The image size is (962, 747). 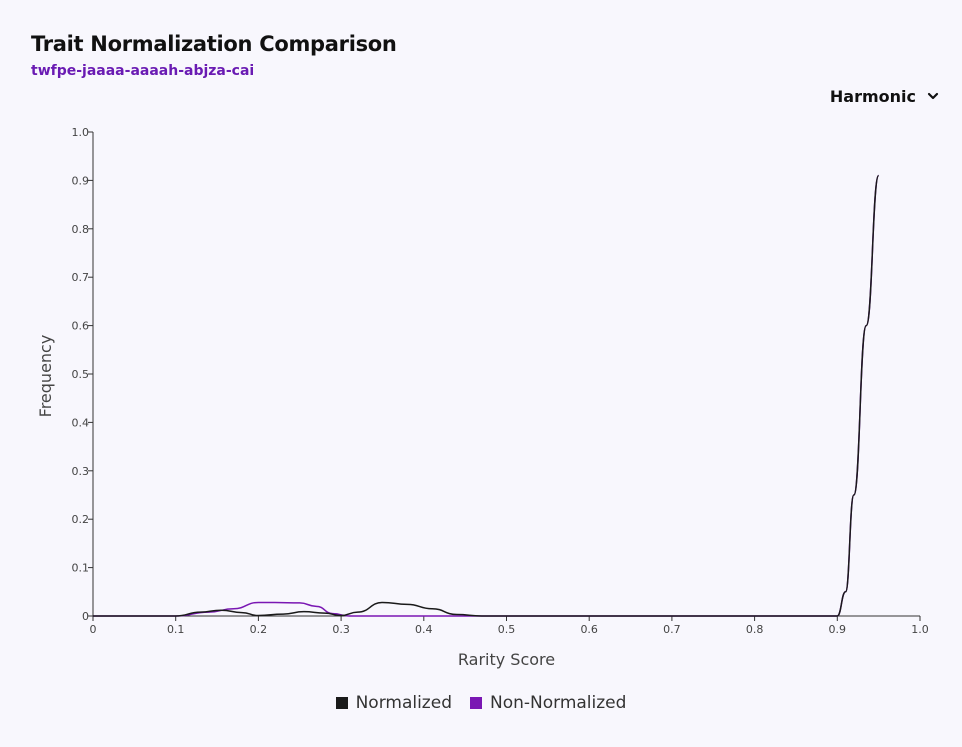 I want to click on dropdown-selected-value: Harmonic, so click(x=872, y=96).